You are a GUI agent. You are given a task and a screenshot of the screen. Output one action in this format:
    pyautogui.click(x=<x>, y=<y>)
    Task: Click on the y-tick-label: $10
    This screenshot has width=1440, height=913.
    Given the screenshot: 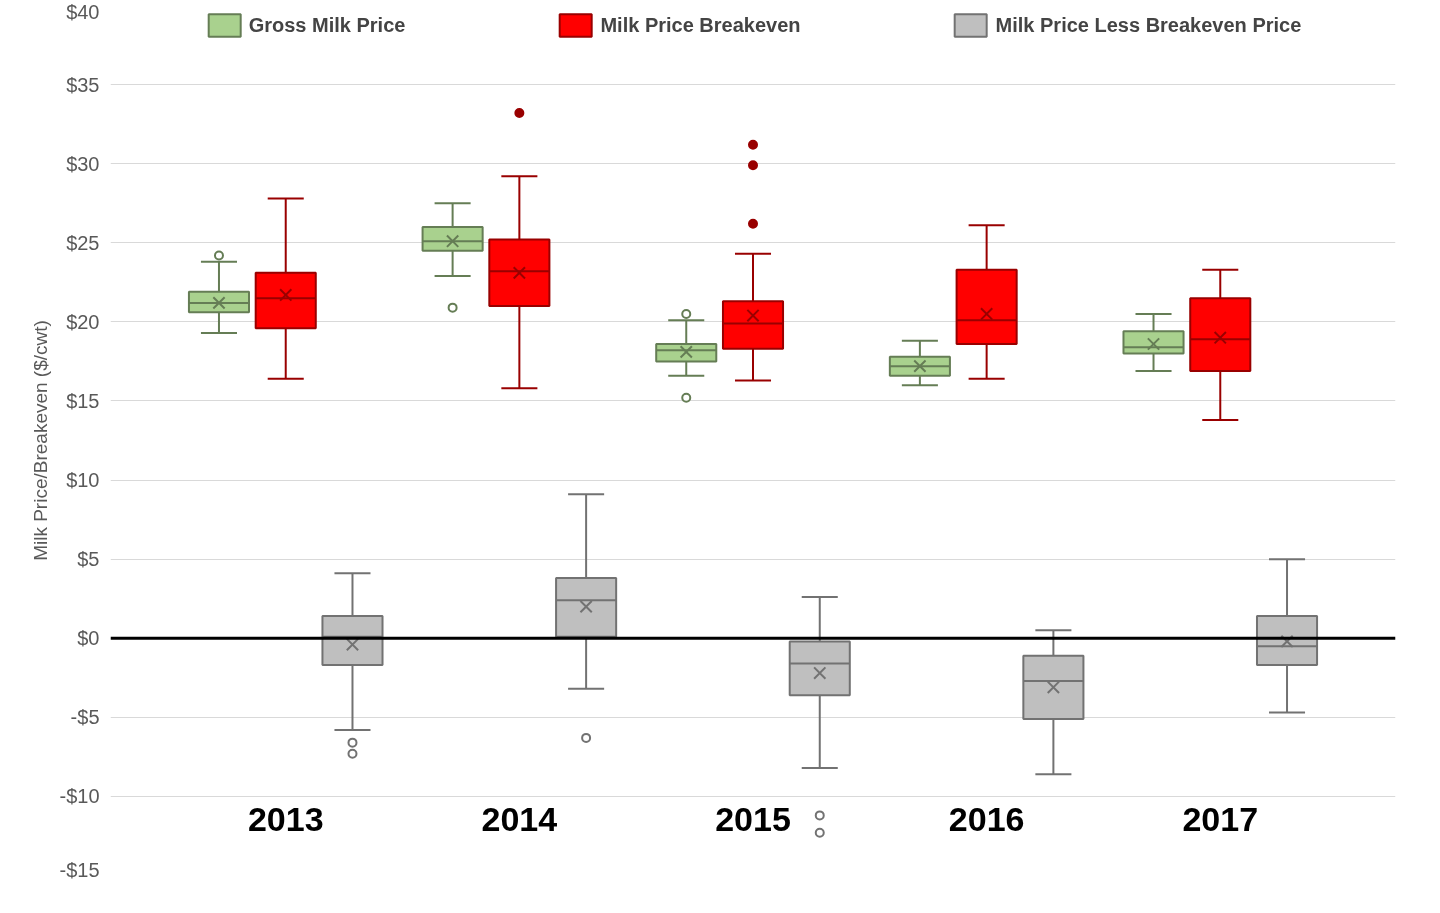 What is the action you would take?
    pyautogui.click(x=83, y=480)
    